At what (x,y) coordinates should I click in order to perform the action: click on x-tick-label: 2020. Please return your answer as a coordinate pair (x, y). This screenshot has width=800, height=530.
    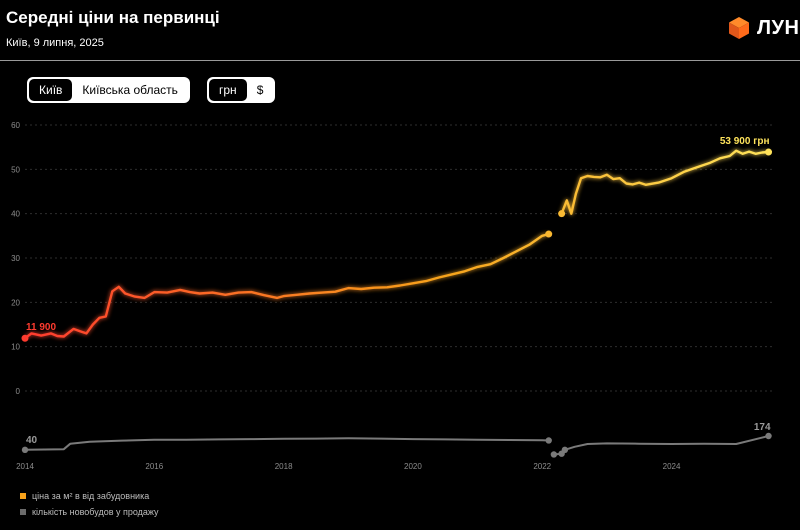
    Looking at the image, I should click on (413, 466).